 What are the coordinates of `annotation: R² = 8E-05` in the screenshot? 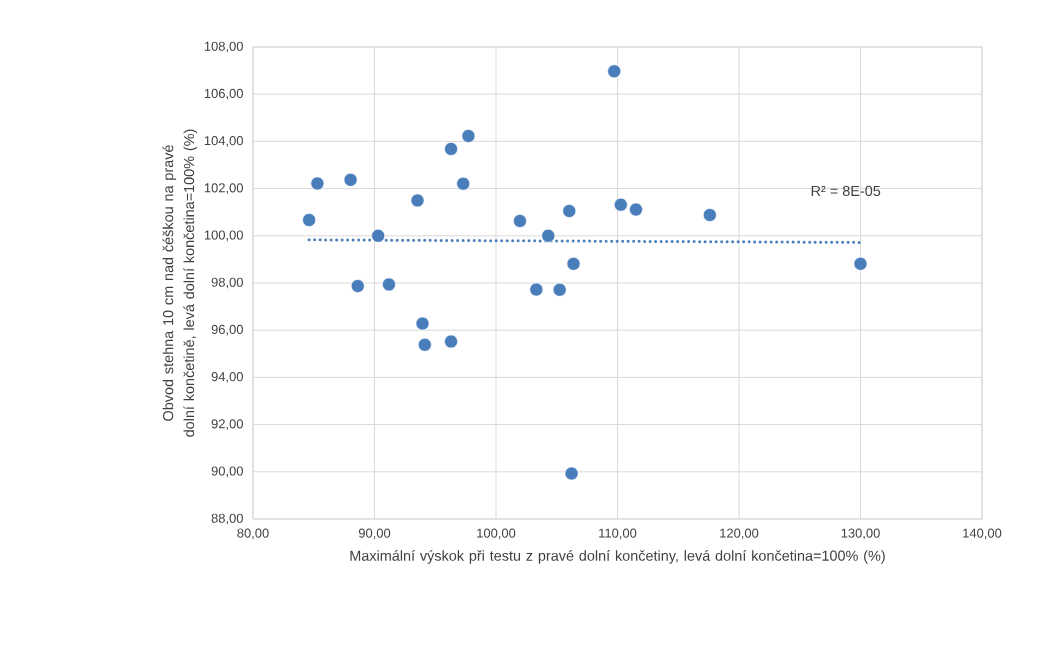 It's located at (846, 191).